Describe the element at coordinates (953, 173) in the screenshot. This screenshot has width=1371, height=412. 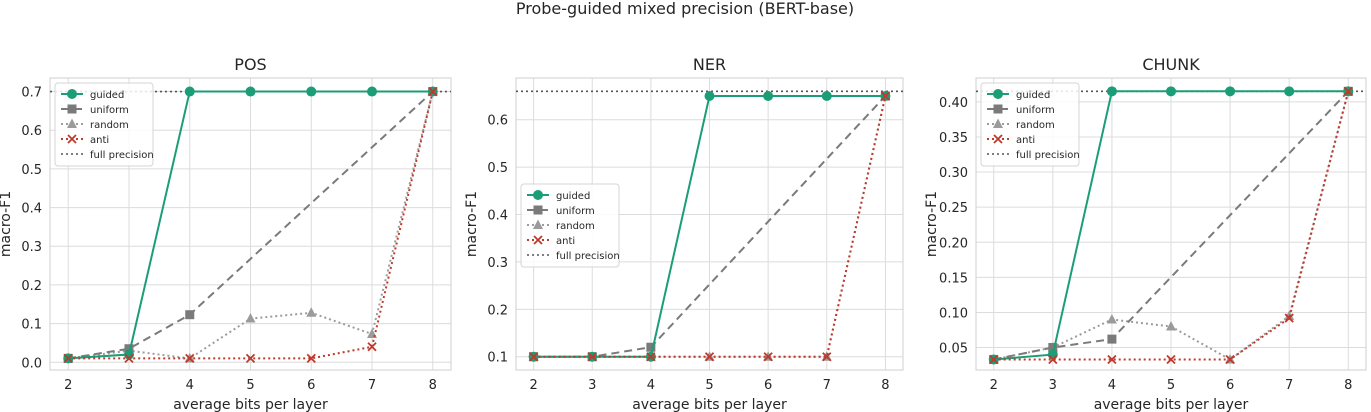
I see `y-tick-label: 0.30` at that location.